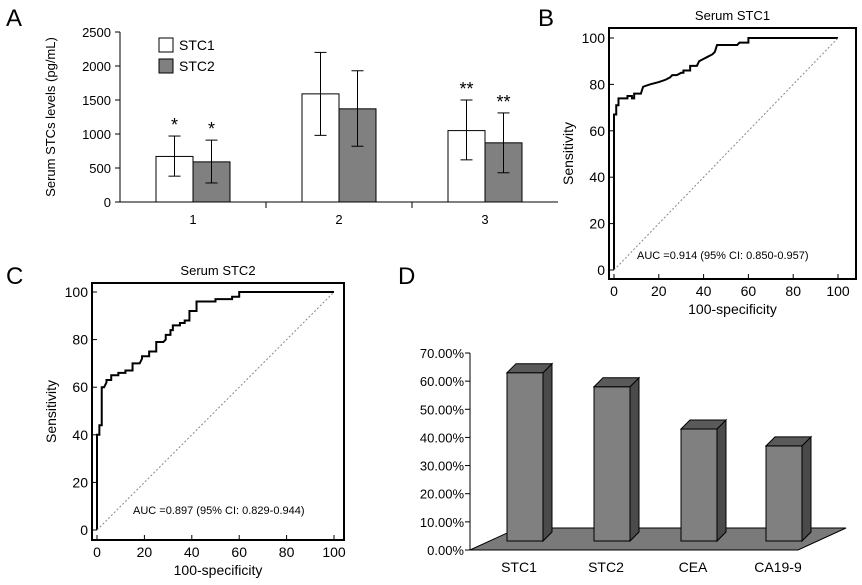 The width and height of the screenshot is (862, 585). Describe the element at coordinates (442, 522) in the screenshot. I see `y-tick-label: 10.00%` at that location.